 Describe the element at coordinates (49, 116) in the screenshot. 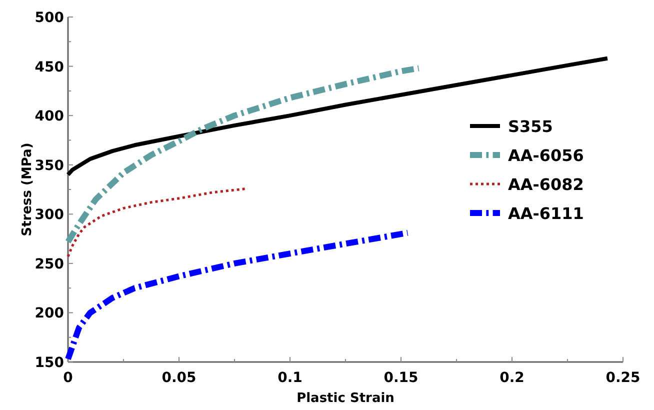

I see `y-tick-label: 400` at that location.